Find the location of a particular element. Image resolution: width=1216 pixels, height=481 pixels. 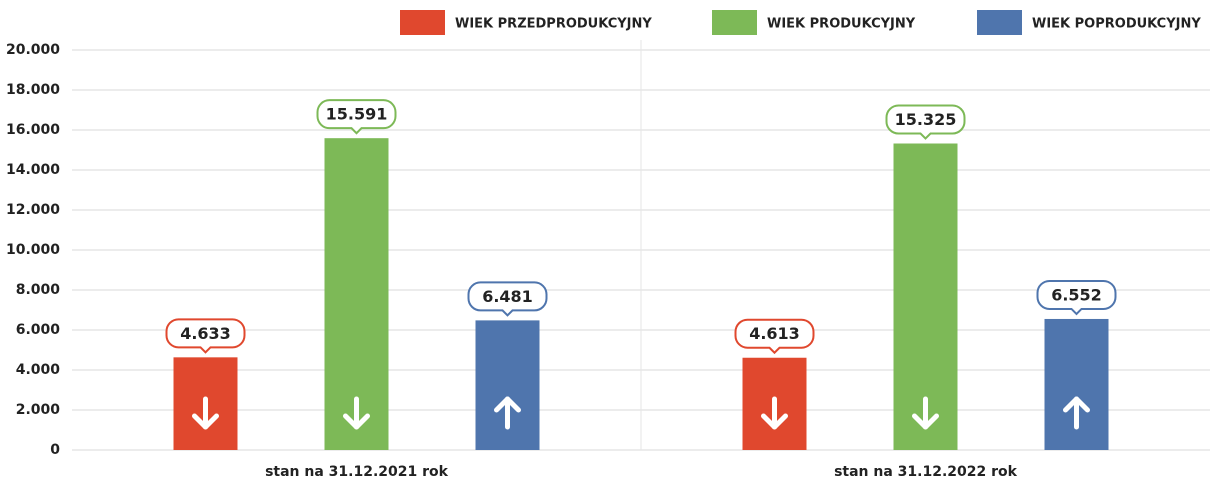

value-label: 6.552 is located at coordinates (1076, 294).